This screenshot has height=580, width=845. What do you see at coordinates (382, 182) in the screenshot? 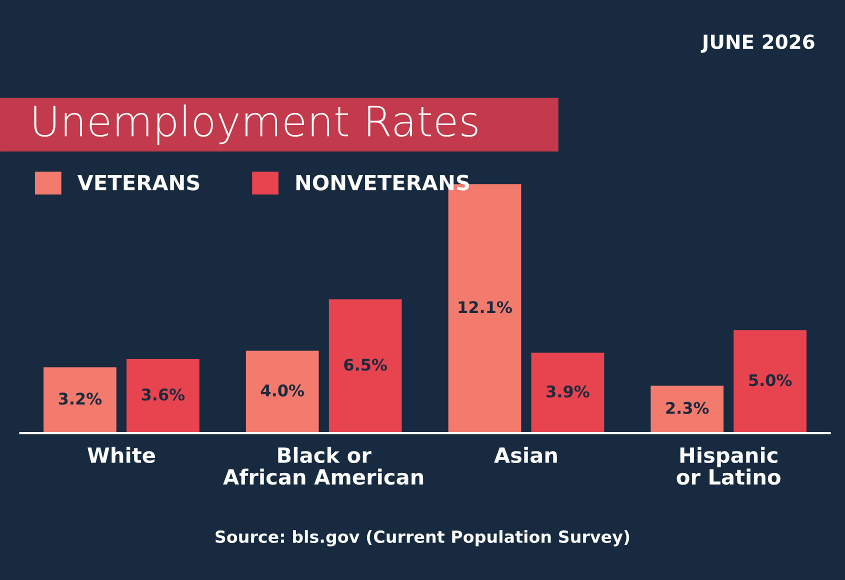
I see `legend-label: NONVETERANS` at bounding box center [382, 182].